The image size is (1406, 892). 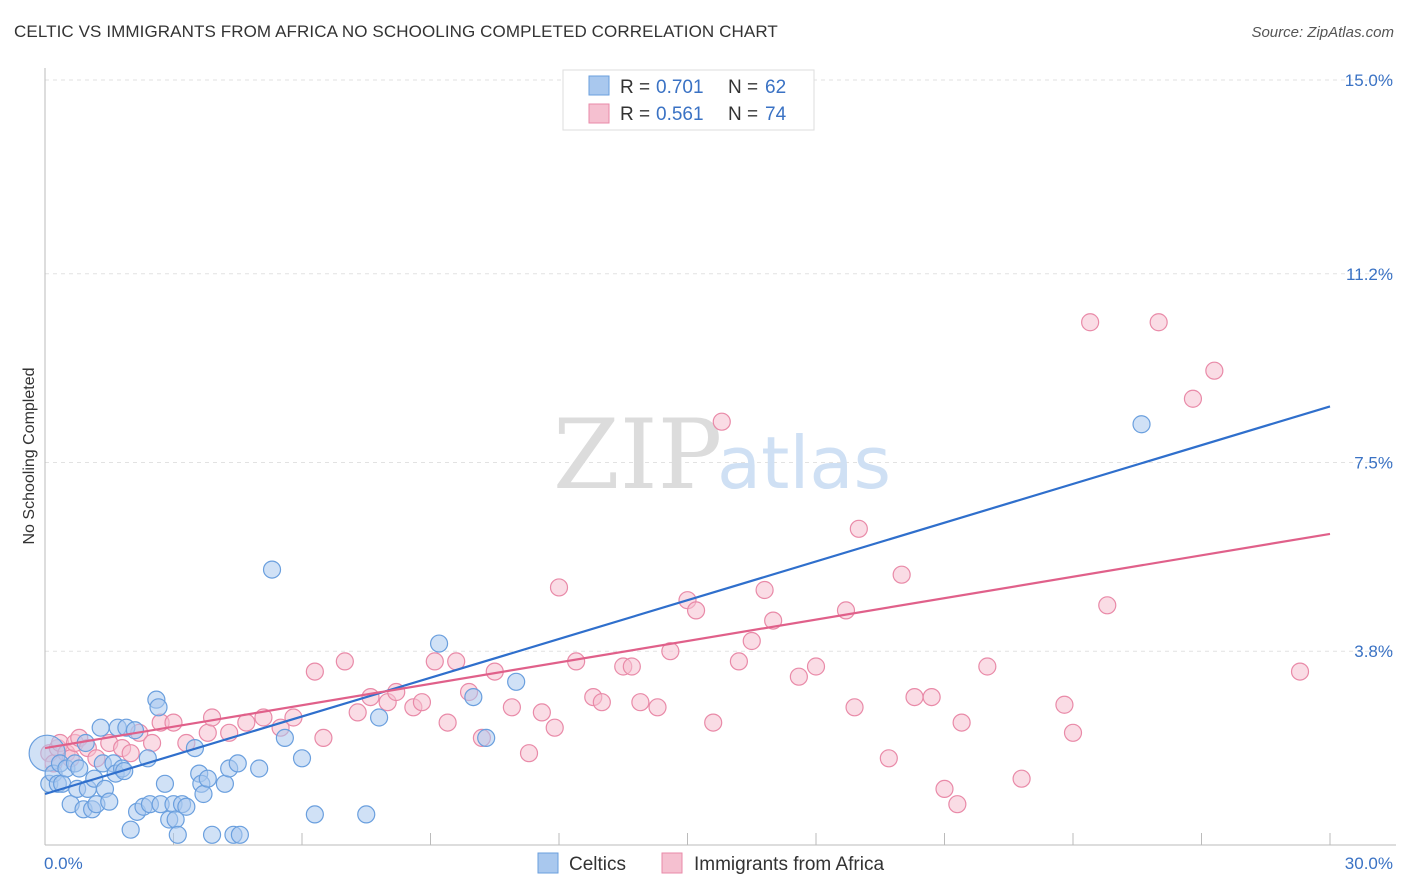 I want to click on source-credit: Source: ZipAtlas.com, so click(x=1322, y=32).